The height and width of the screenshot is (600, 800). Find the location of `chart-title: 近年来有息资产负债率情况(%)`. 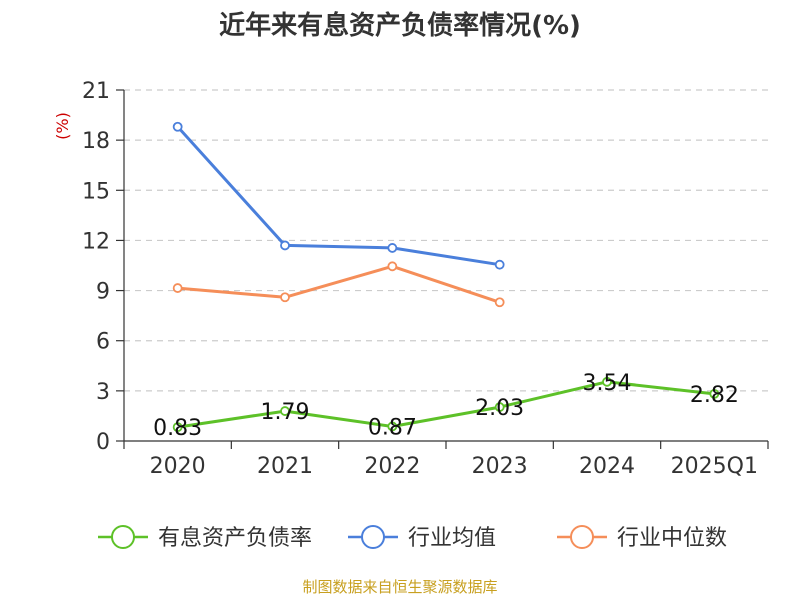

chart-title: 近年来有息资产负债率情况(%) is located at coordinates (400, 25).